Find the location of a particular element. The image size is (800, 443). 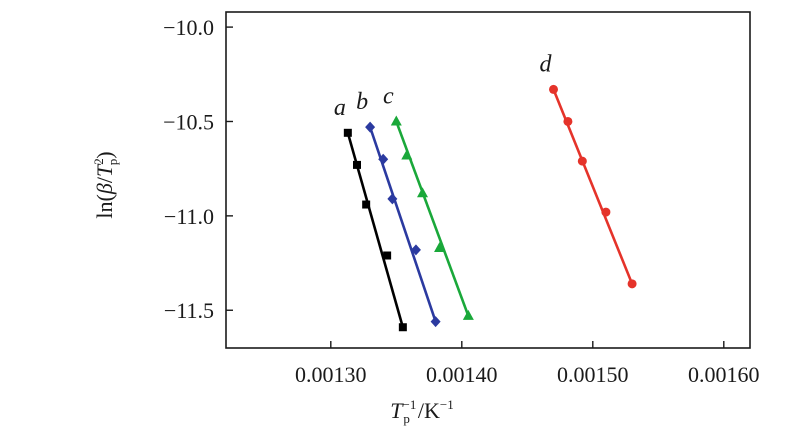

y-tick-label: −10.5 is located at coordinates (188, 121).